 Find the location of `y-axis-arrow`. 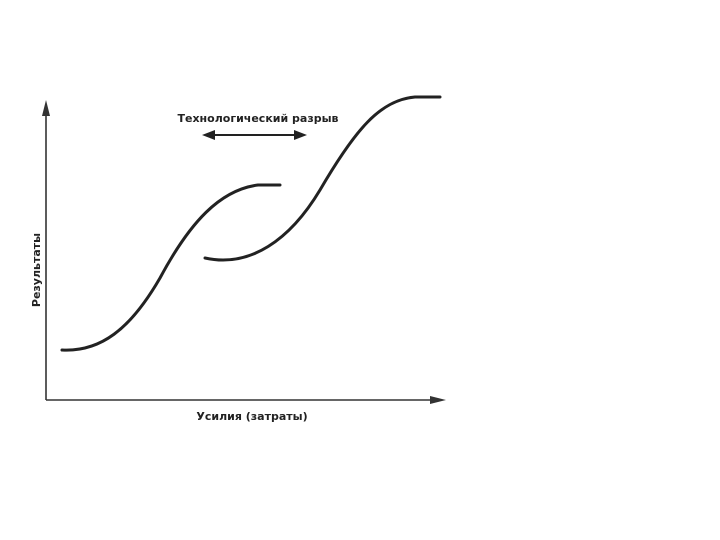

y-axis-arrow is located at coordinates (46, 108).